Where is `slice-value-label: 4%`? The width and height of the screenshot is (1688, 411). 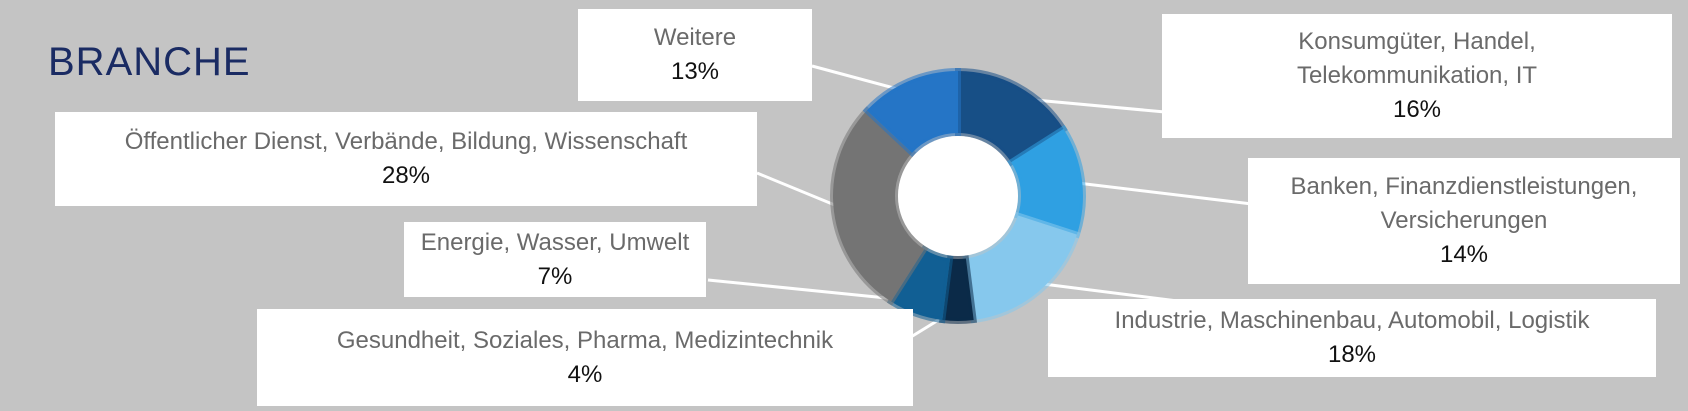 slice-value-label: 4% is located at coordinates (585, 374).